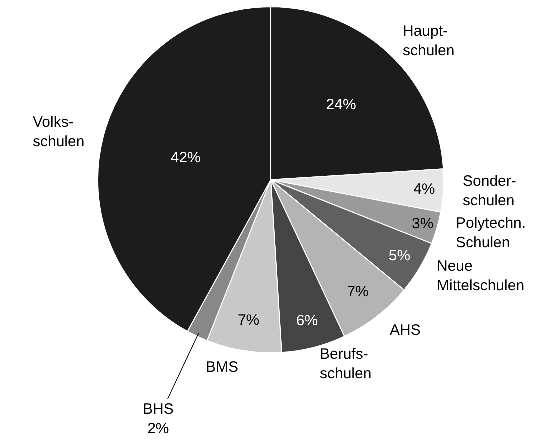 Image resolution: width=556 pixels, height=446 pixels. I want to click on slice-label: BMS, so click(222, 367).